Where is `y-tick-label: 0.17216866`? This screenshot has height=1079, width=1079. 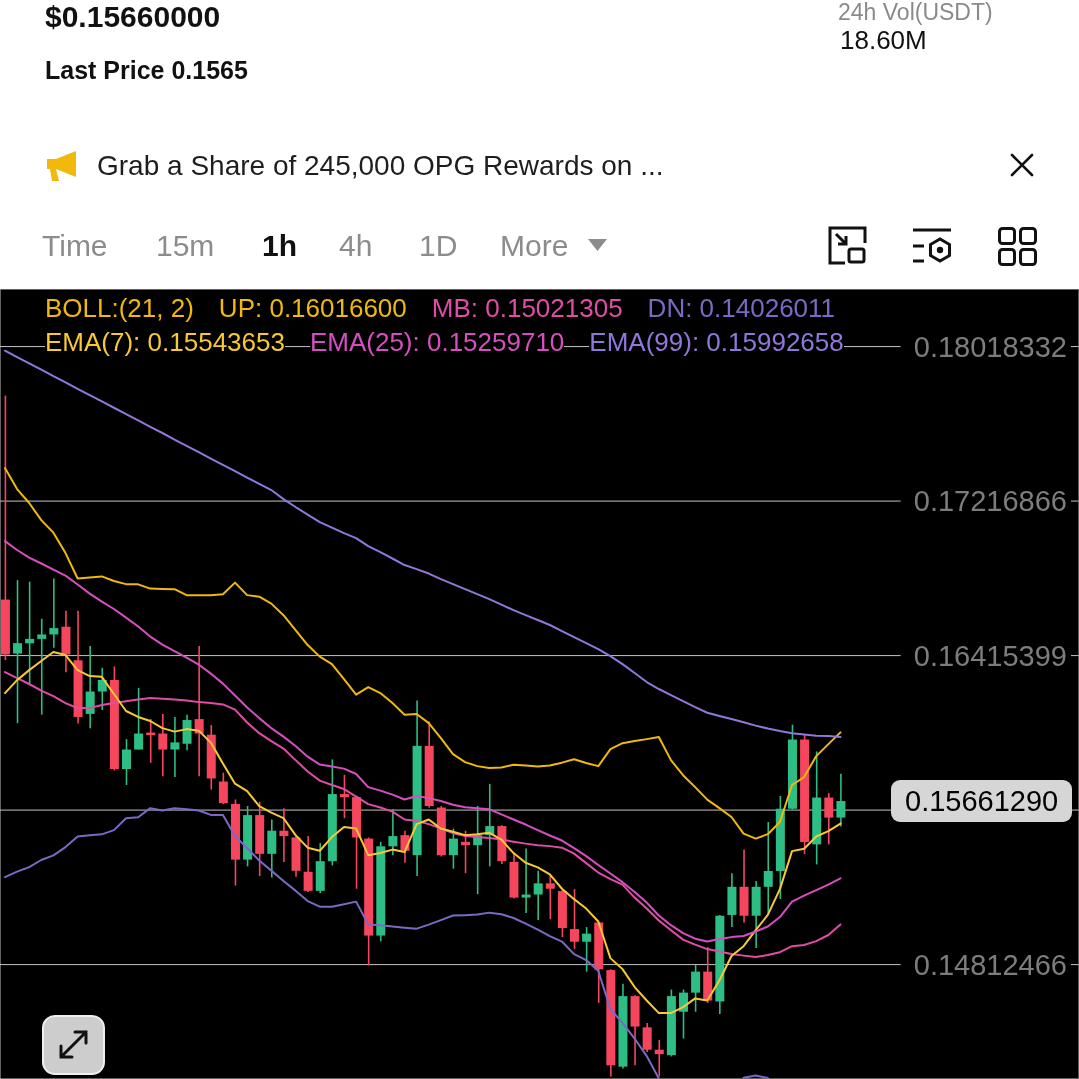
y-tick-label: 0.17216866 is located at coordinates (990, 501).